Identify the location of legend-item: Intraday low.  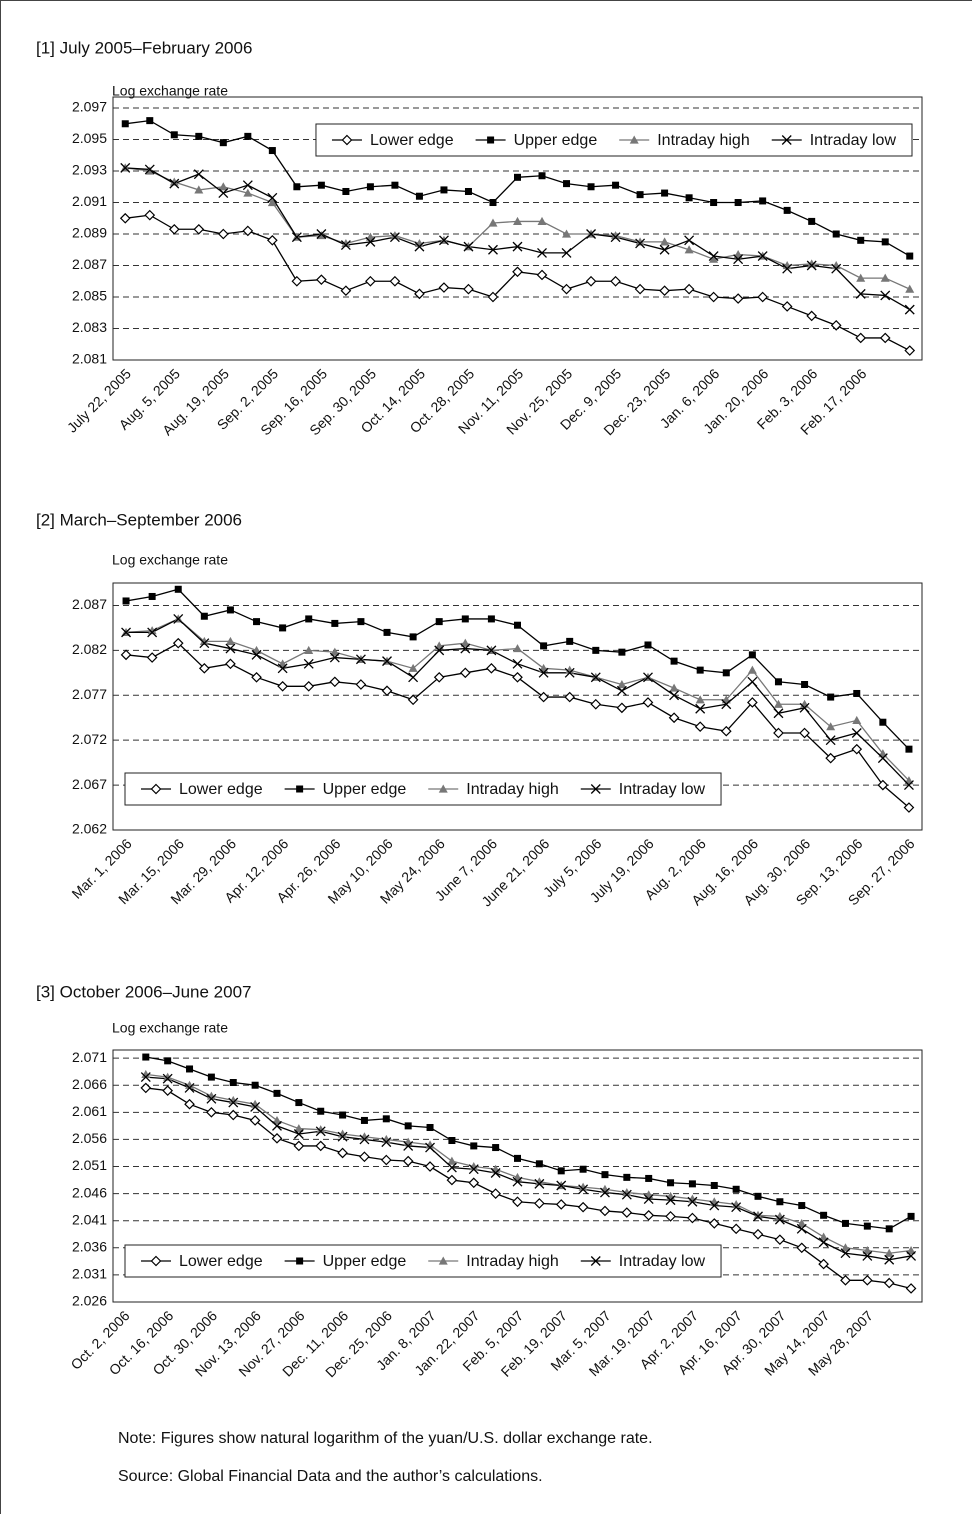
(642, 789).